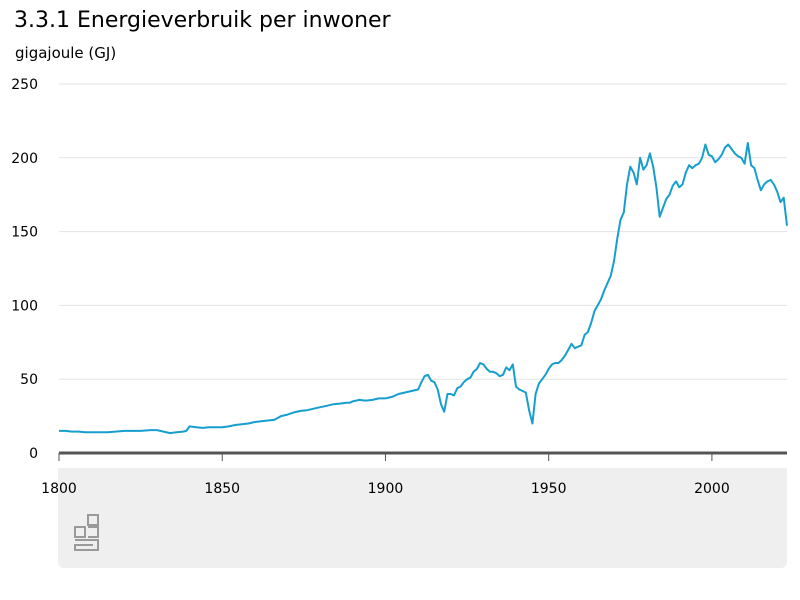 This screenshot has height=600, width=800. Describe the element at coordinates (202, 20) in the screenshot. I see `chart-title: 3.3.1 Energieverbruik per inwoner` at that location.